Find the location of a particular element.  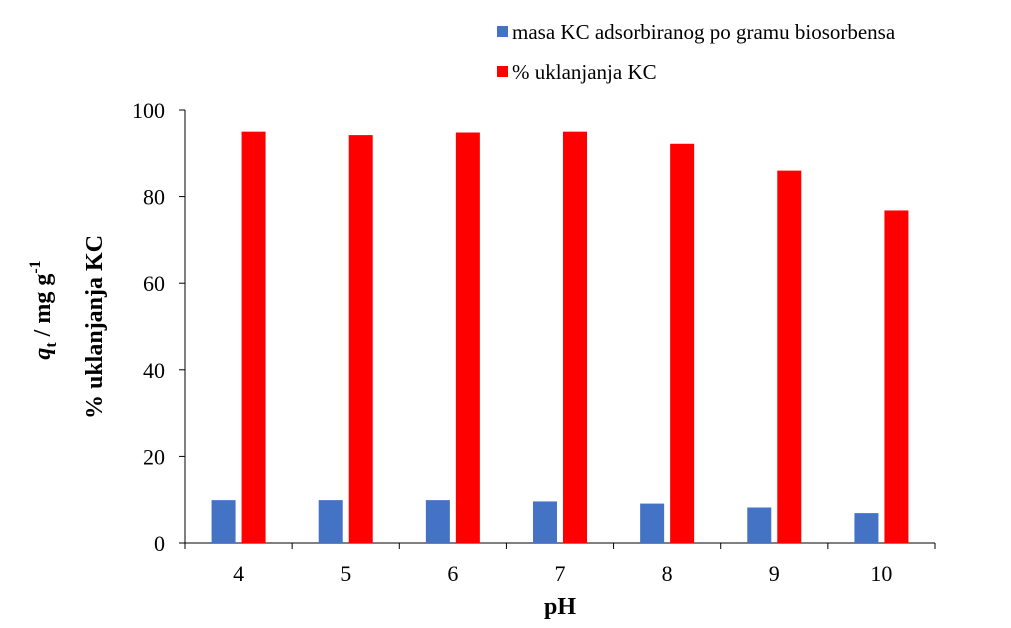

y-axis-title-part: q is located at coordinates (43, 354).